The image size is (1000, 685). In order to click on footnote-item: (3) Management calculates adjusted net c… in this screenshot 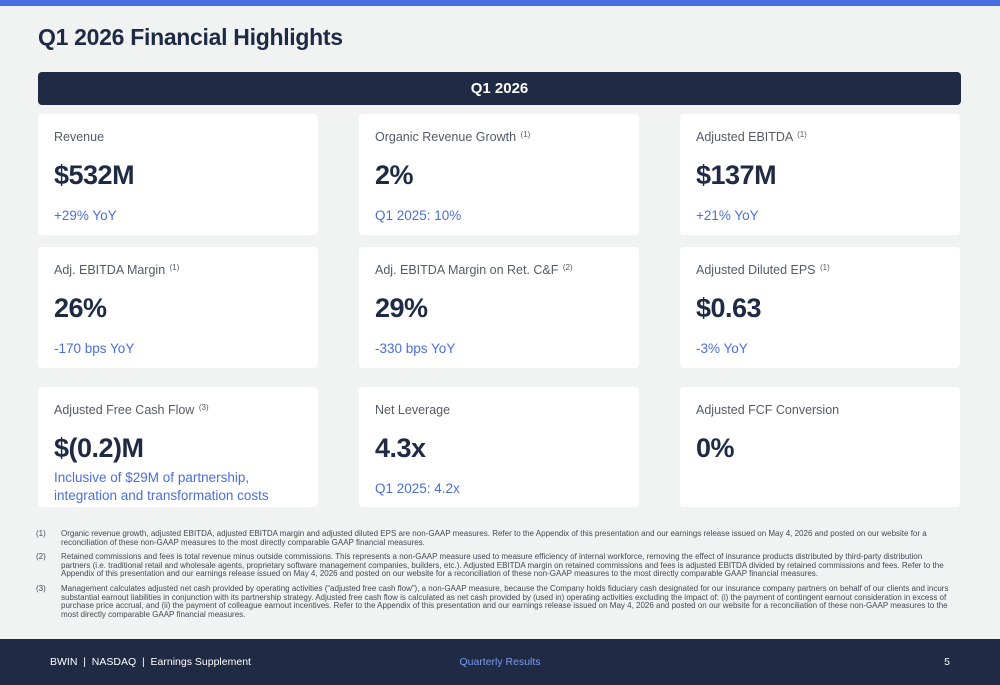, I will do `click(493, 601)`.